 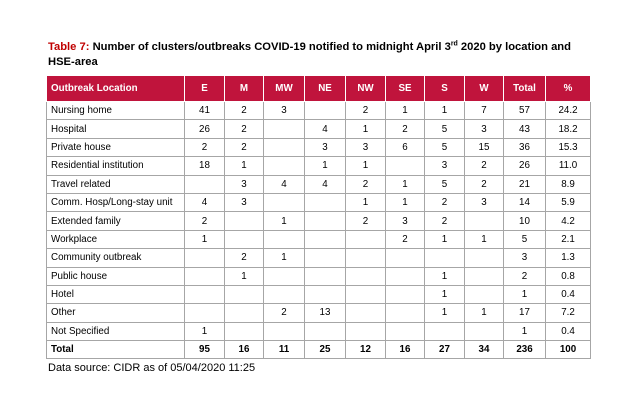 I want to click on total-cell: 100, so click(x=568, y=350).